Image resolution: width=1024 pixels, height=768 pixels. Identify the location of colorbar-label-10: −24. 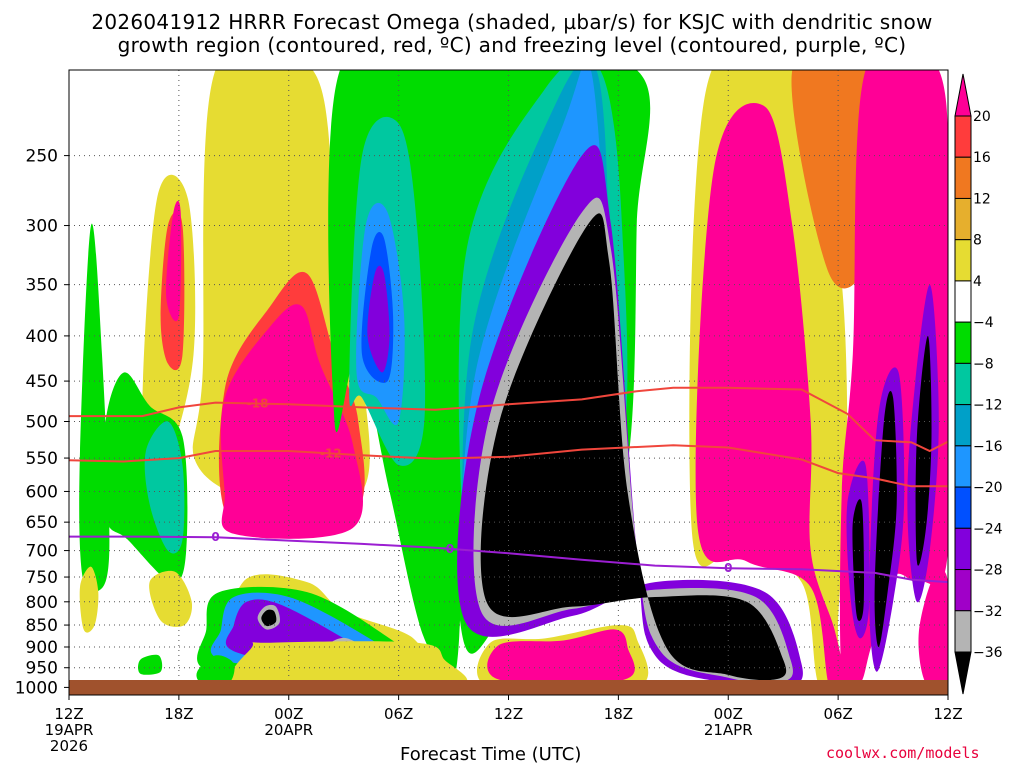
(988, 529).